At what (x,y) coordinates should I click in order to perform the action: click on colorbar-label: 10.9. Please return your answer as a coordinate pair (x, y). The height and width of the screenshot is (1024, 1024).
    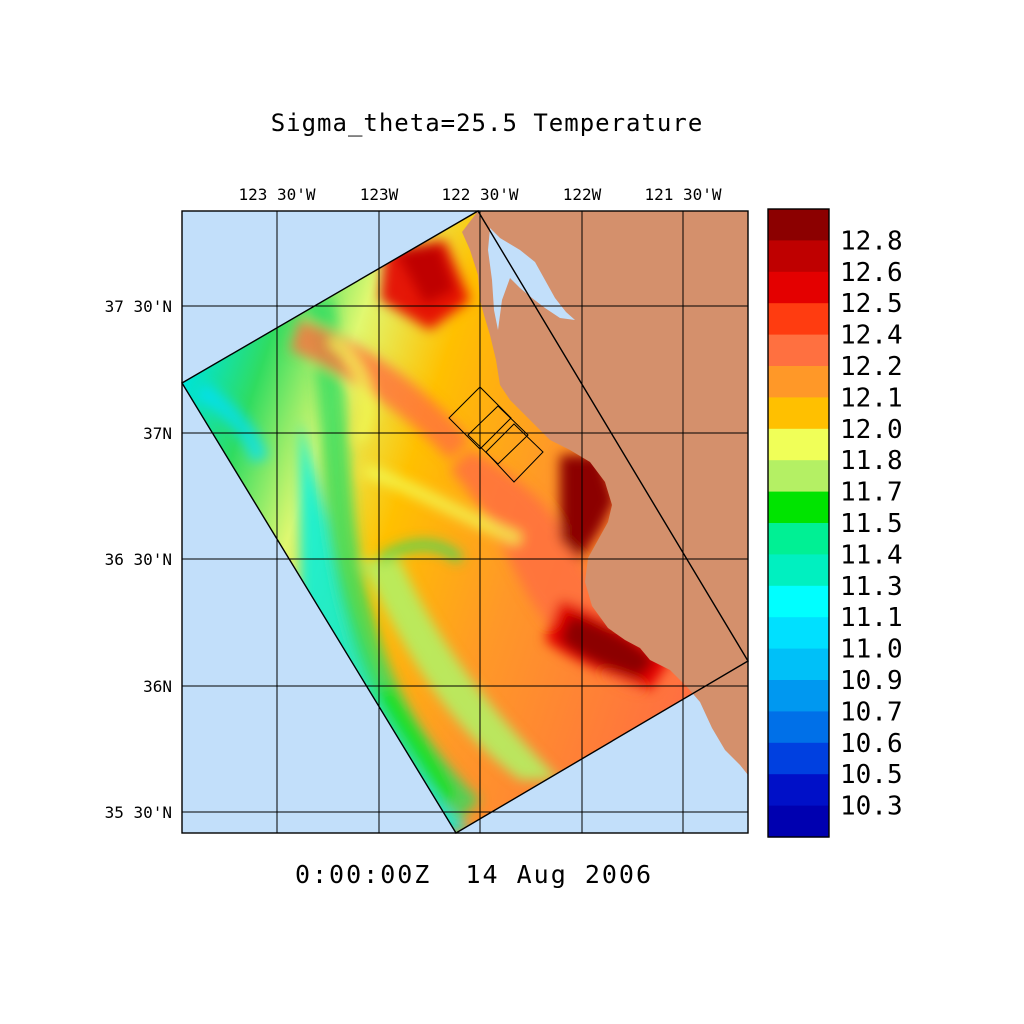
    Looking at the image, I should click on (871, 681).